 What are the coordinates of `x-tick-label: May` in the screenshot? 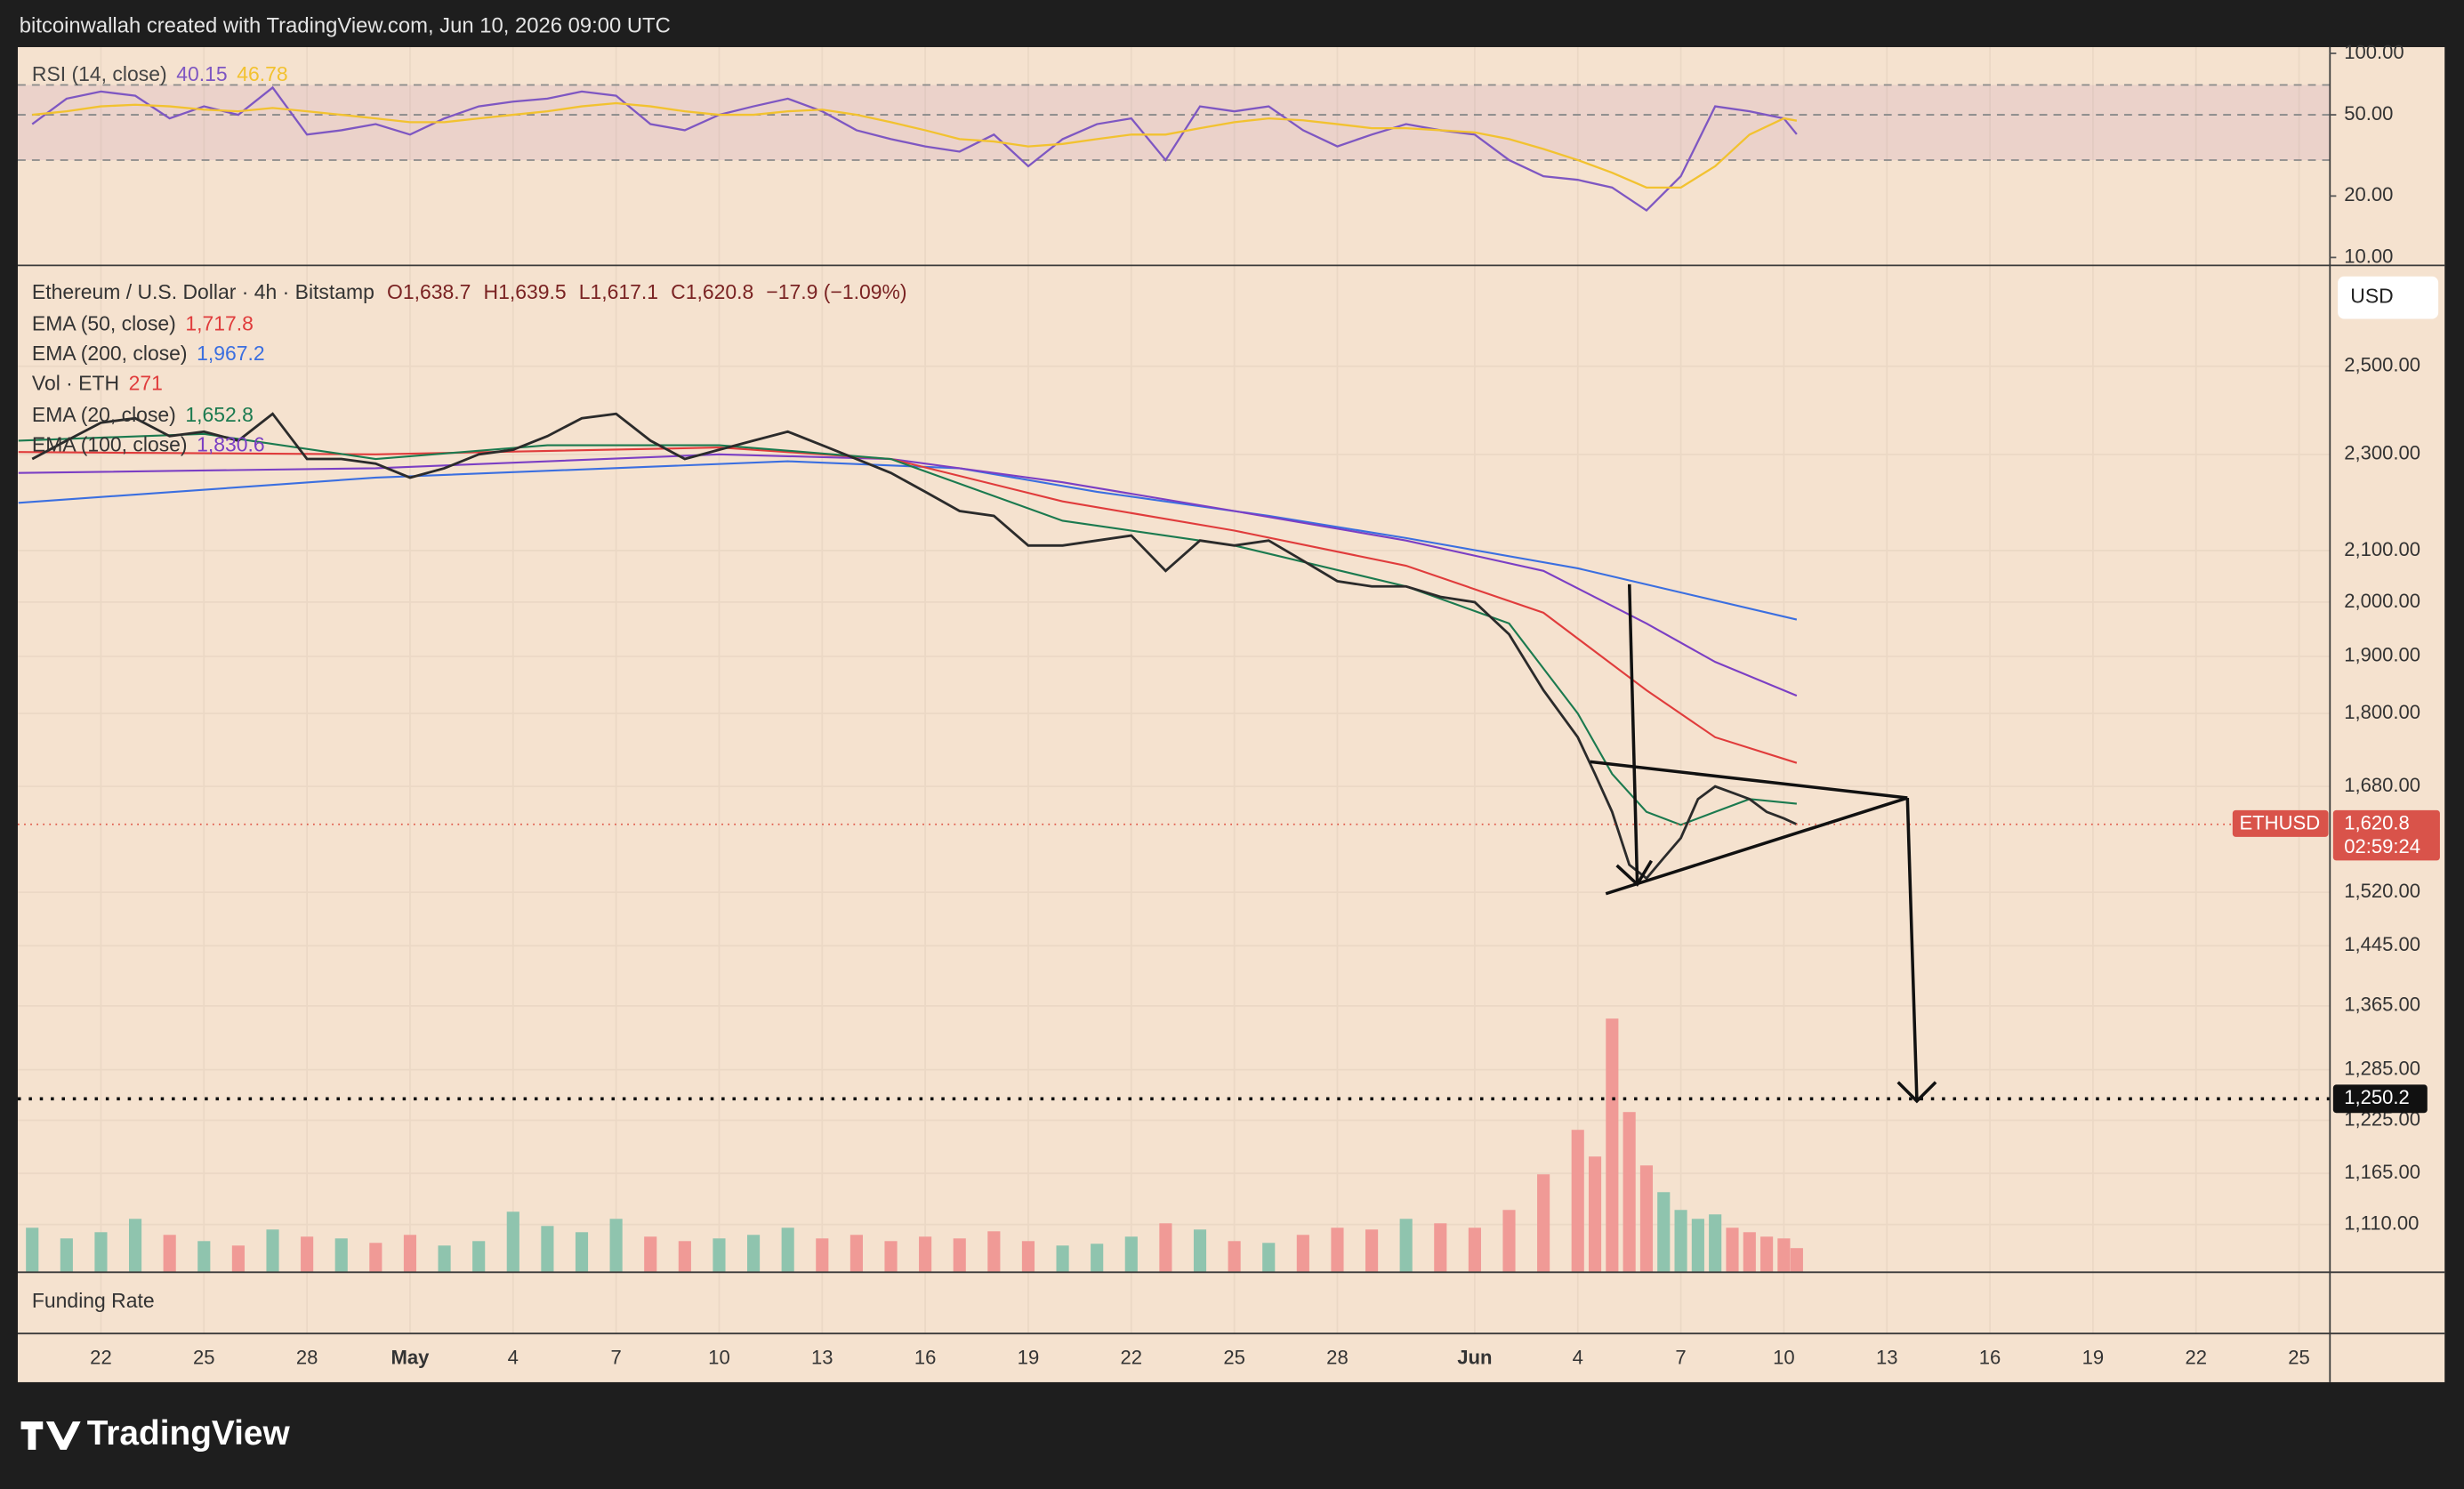 It's located at (411, 1357).